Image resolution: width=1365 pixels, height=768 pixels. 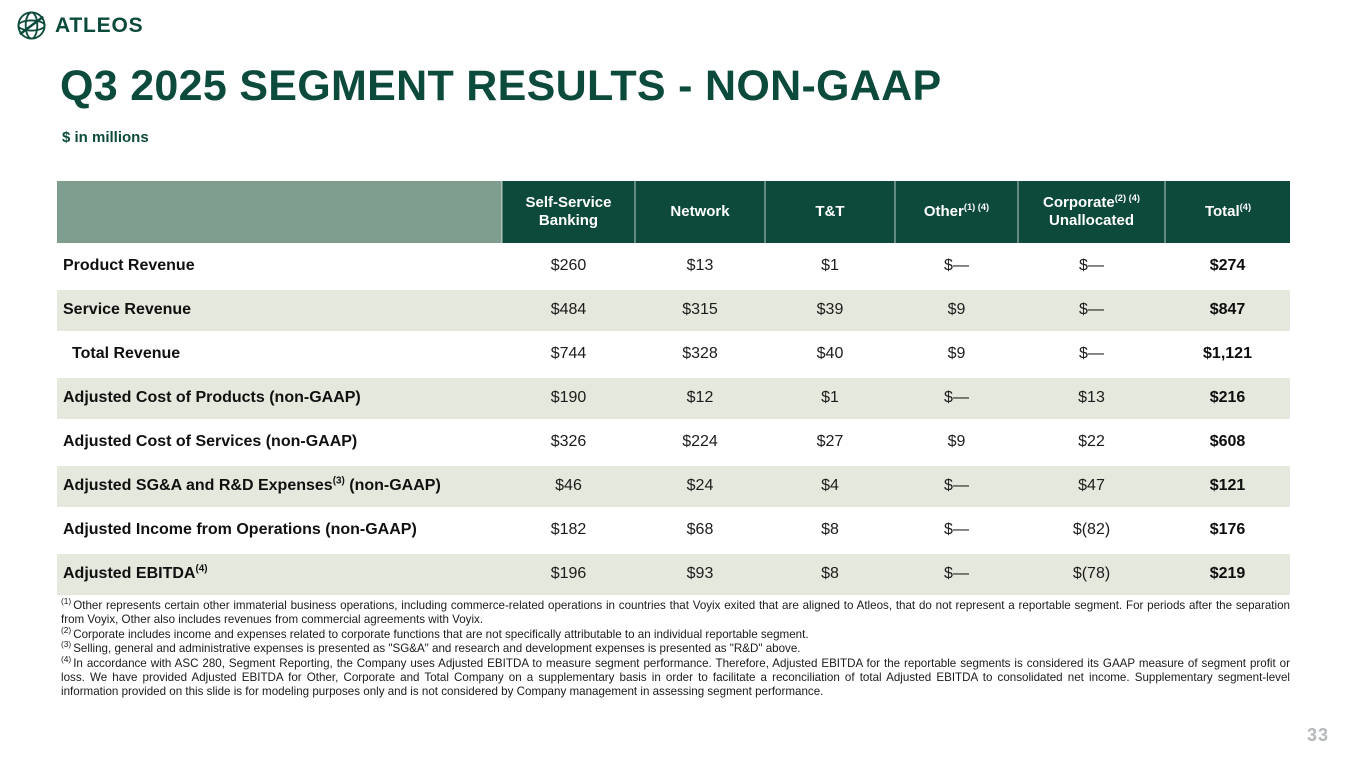 What do you see at coordinates (99, 25) in the screenshot?
I see `brand-name: ATLEOS` at bounding box center [99, 25].